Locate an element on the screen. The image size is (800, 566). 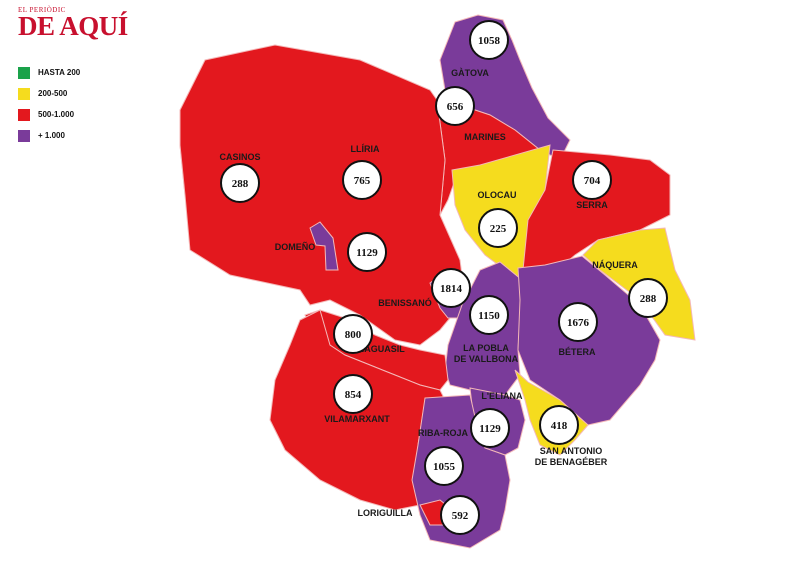
legend-item: + 1.000 is located at coordinates (49, 135).